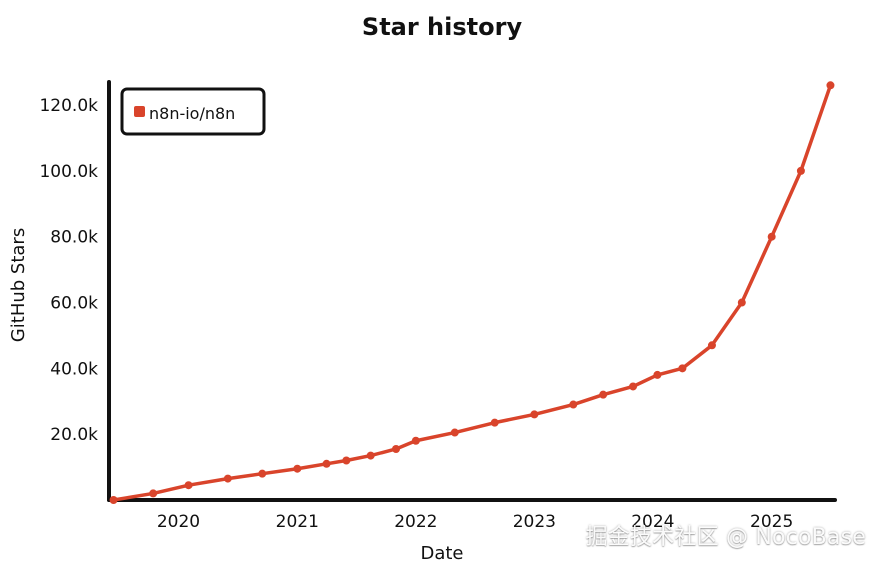 Image resolution: width=884 pixels, height=565 pixels. Describe the element at coordinates (297, 522) in the screenshot. I see `x-tick-label: 2021` at that location.